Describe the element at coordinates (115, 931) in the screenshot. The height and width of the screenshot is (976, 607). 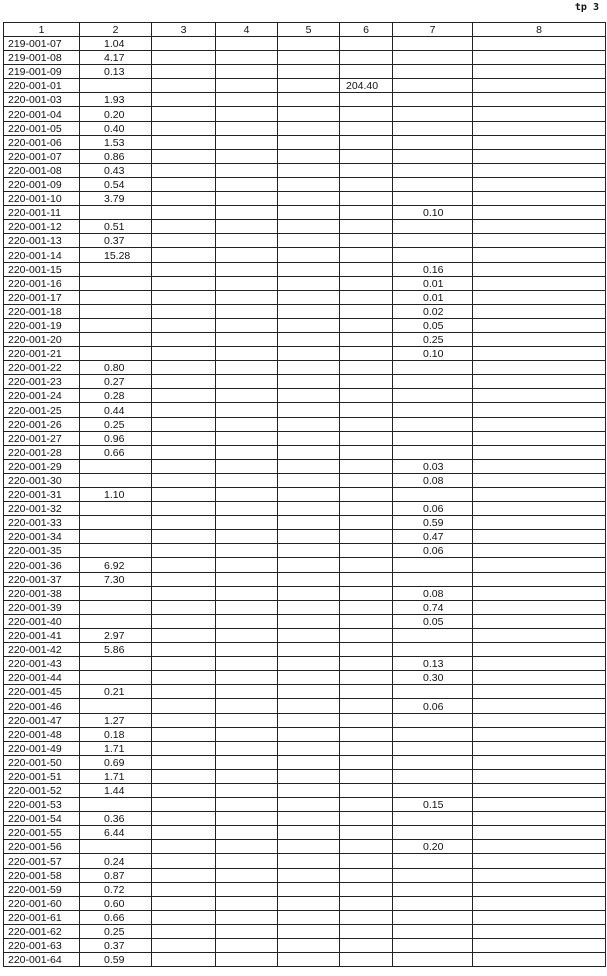
I see `value-cell-col-2: 0.25` at that location.